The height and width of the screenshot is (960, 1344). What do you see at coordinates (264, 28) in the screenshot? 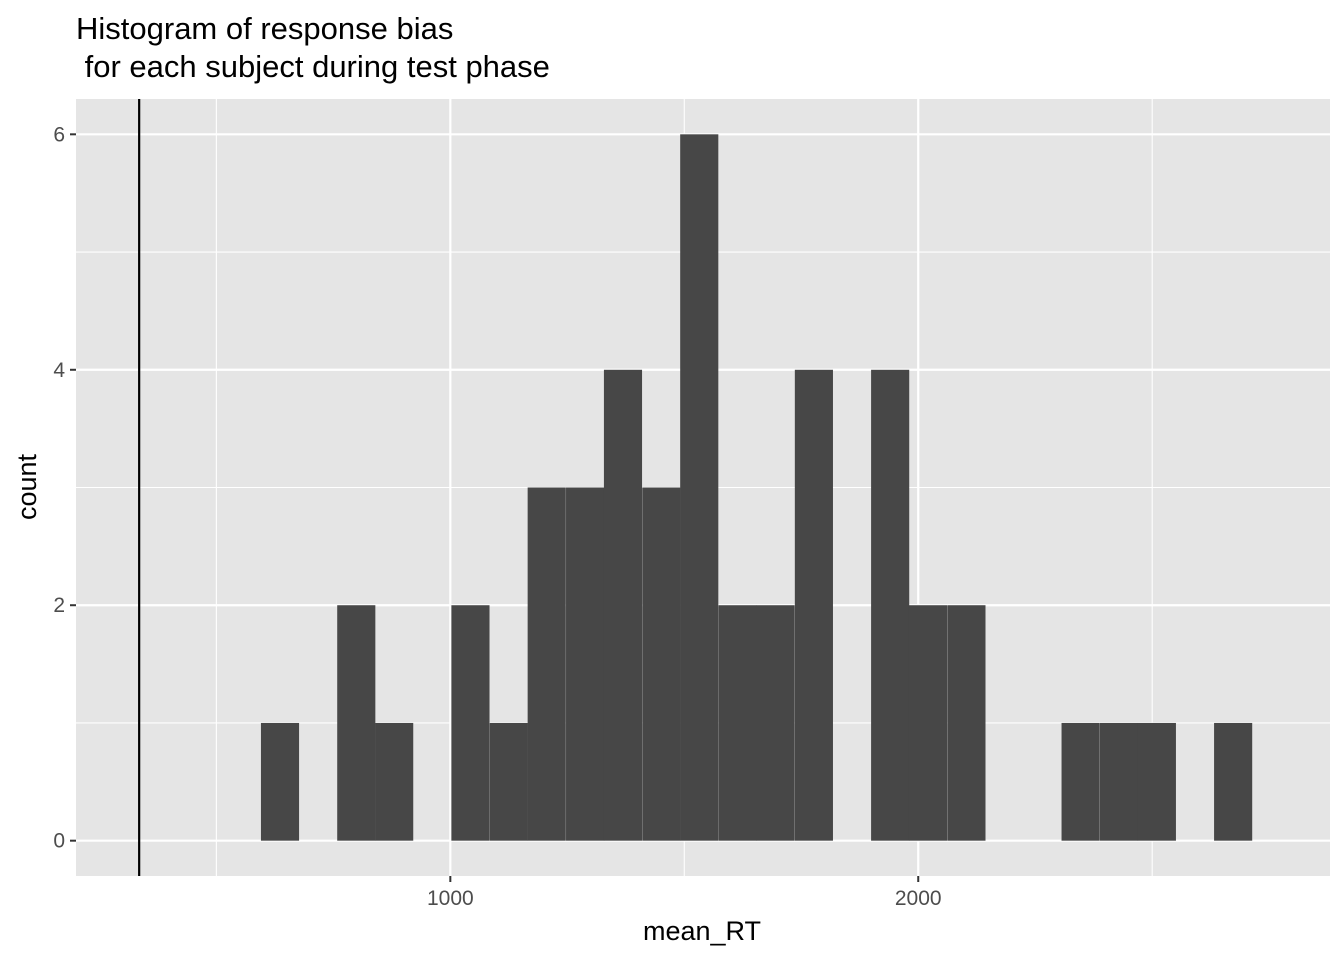
I see `chart-title-line-1: Histogram of response bias` at bounding box center [264, 28].